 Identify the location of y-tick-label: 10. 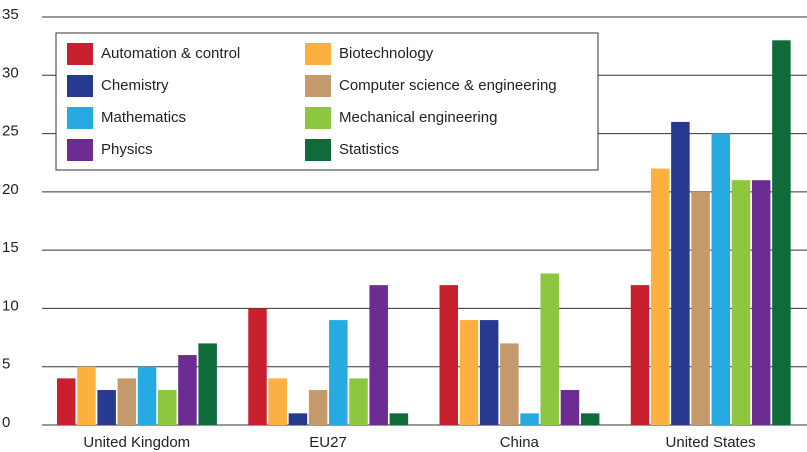
(10, 305).